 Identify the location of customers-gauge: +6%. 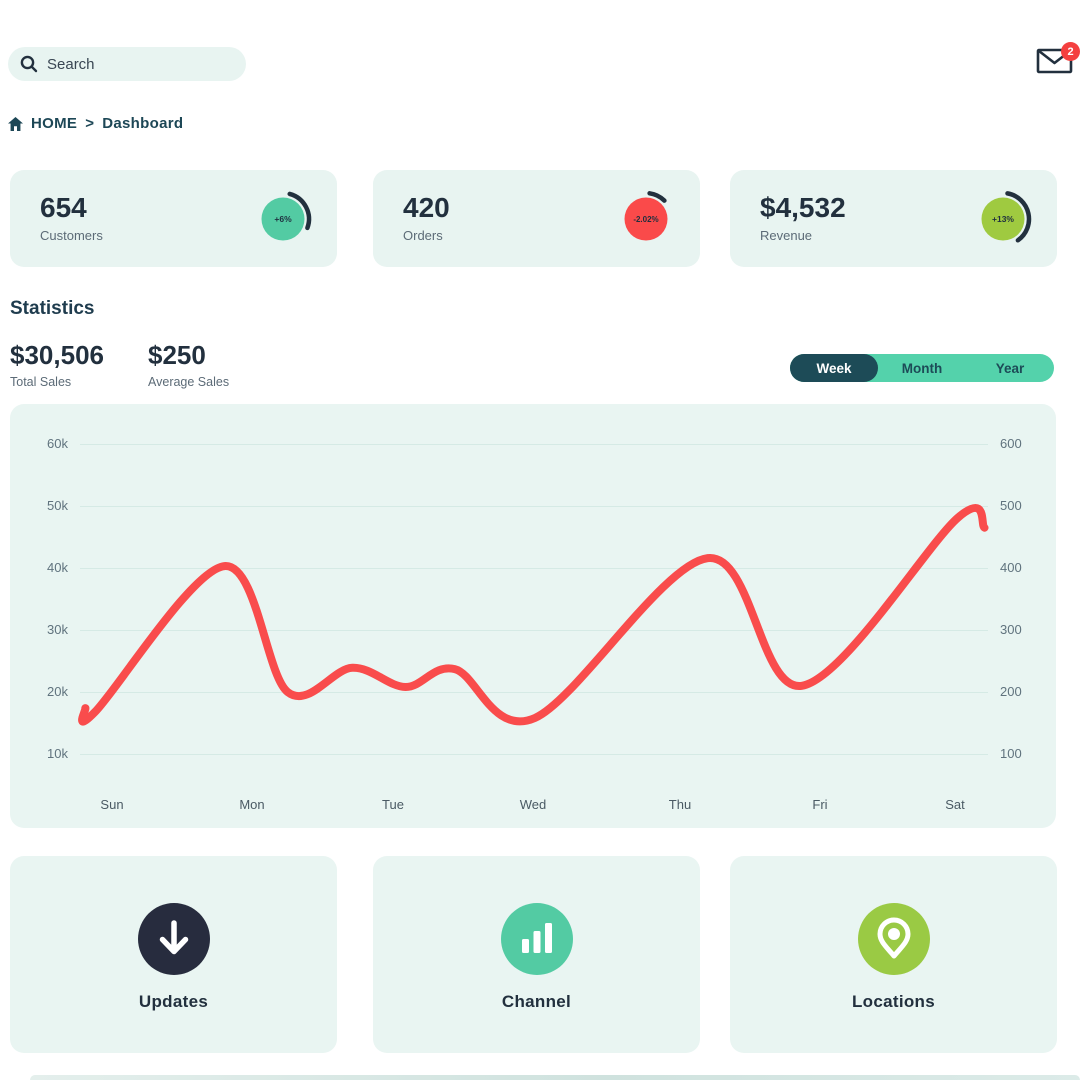
(286, 216).